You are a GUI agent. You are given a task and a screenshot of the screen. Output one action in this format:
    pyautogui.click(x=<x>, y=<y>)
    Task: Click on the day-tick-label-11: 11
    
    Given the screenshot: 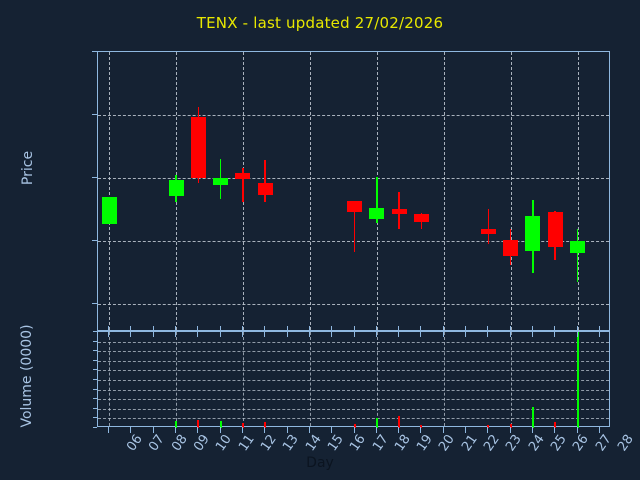 What is the action you would take?
    pyautogui.click(x=246, y=443)
    